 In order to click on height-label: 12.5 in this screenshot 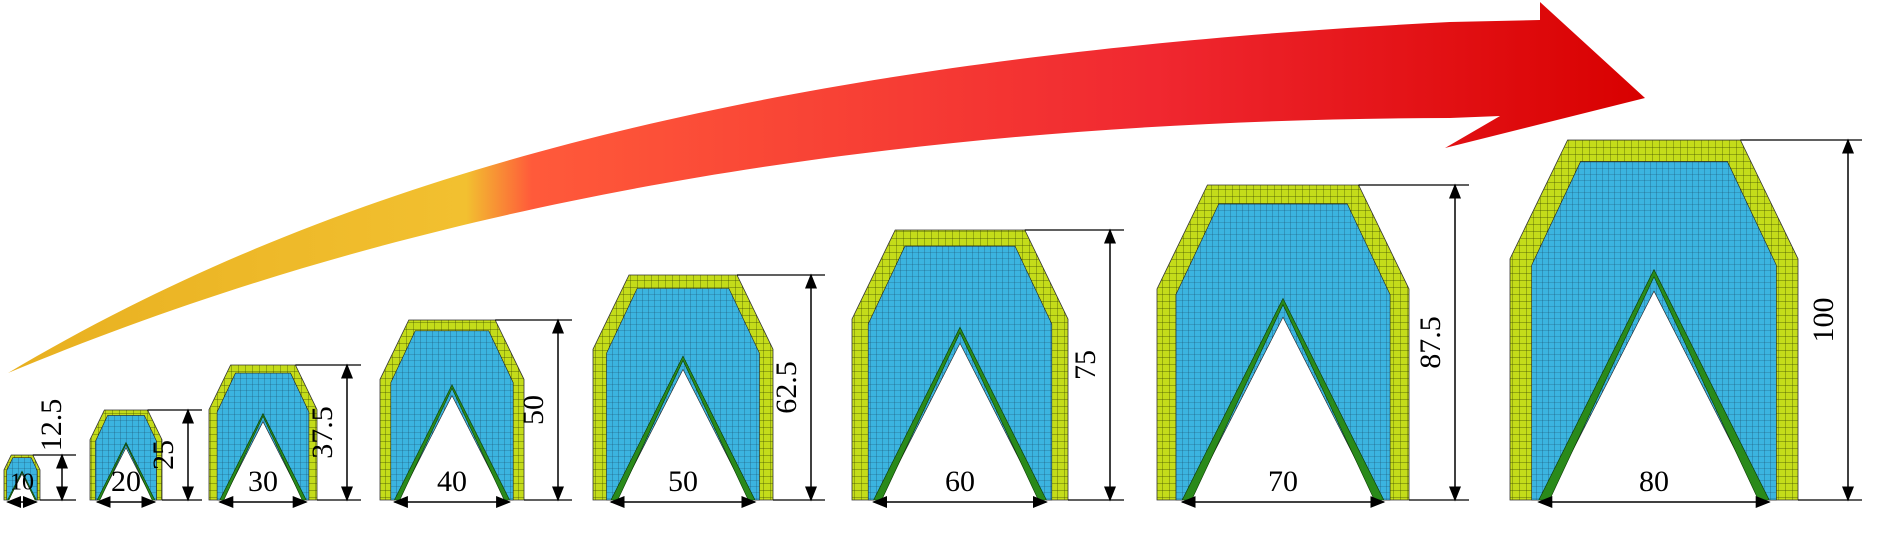, I will do `click(51, 425)`.